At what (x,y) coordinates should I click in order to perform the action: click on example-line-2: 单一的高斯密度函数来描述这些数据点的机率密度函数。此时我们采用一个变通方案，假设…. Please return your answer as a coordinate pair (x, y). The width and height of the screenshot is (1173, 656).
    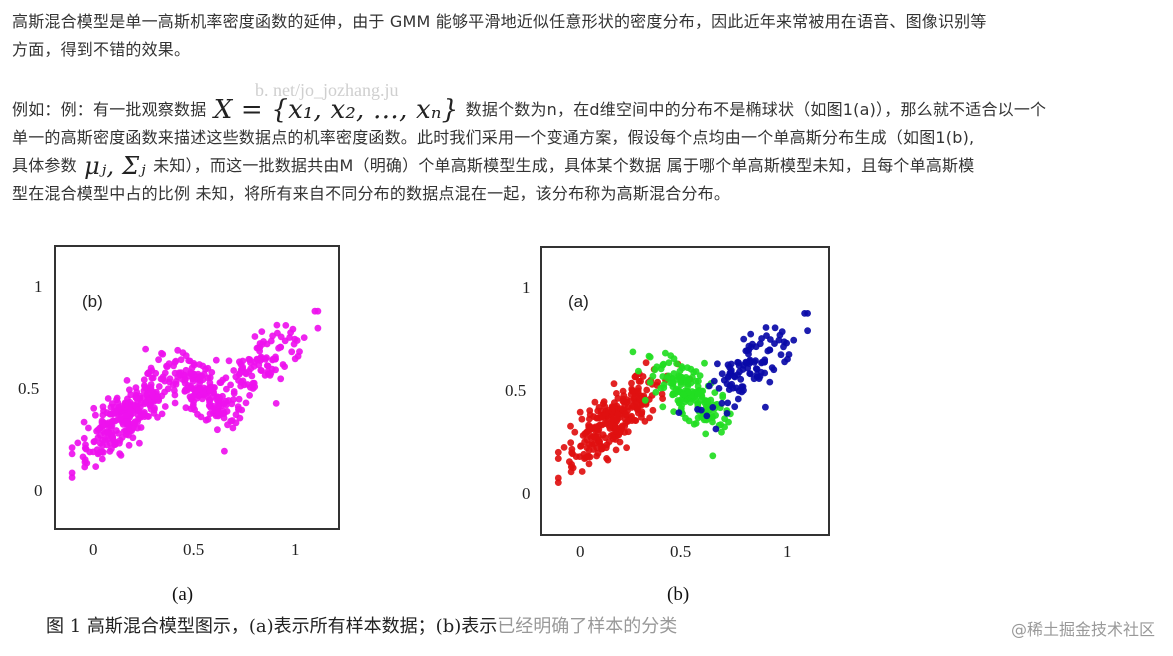
    Looking at the image, I should click on (493, 137).